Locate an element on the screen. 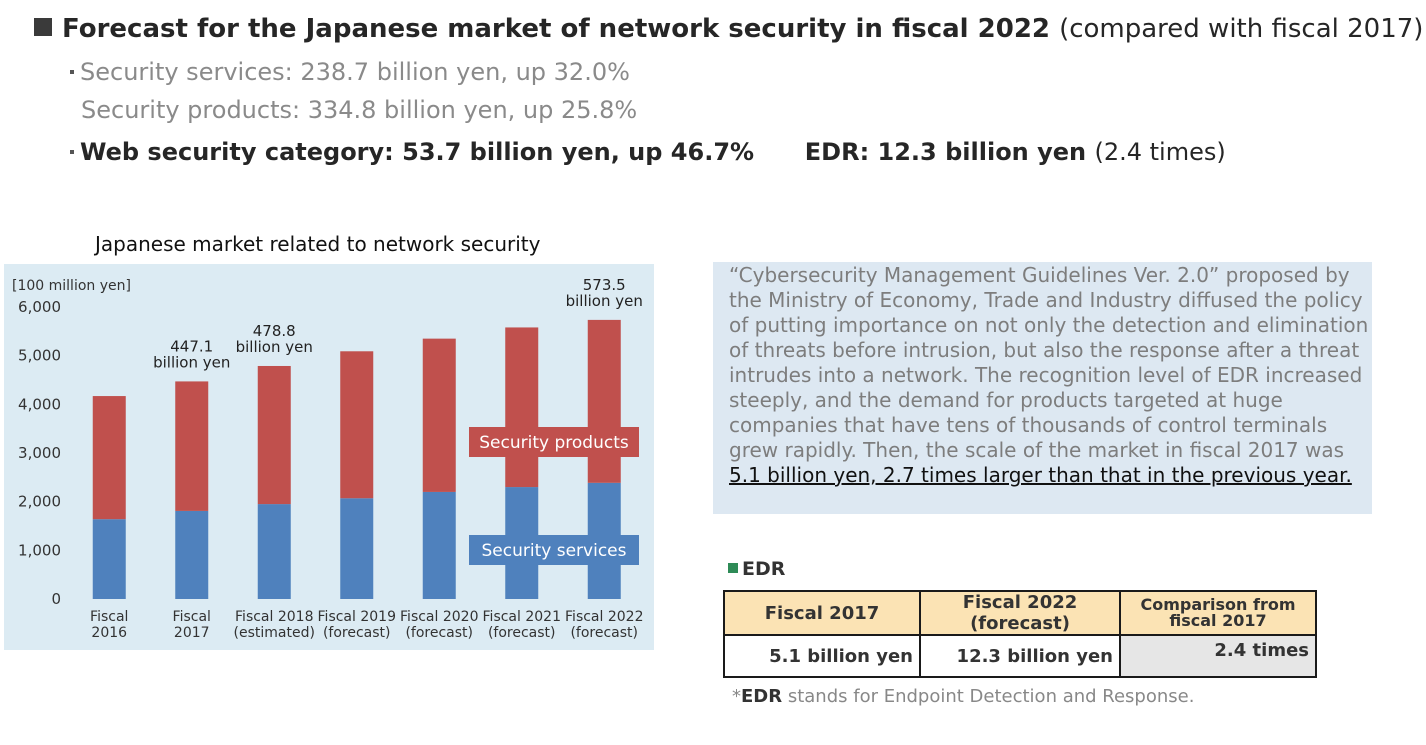 The image size is (1426, 745). y-tick-label: 1,000 is located at coordinates (39, 550).